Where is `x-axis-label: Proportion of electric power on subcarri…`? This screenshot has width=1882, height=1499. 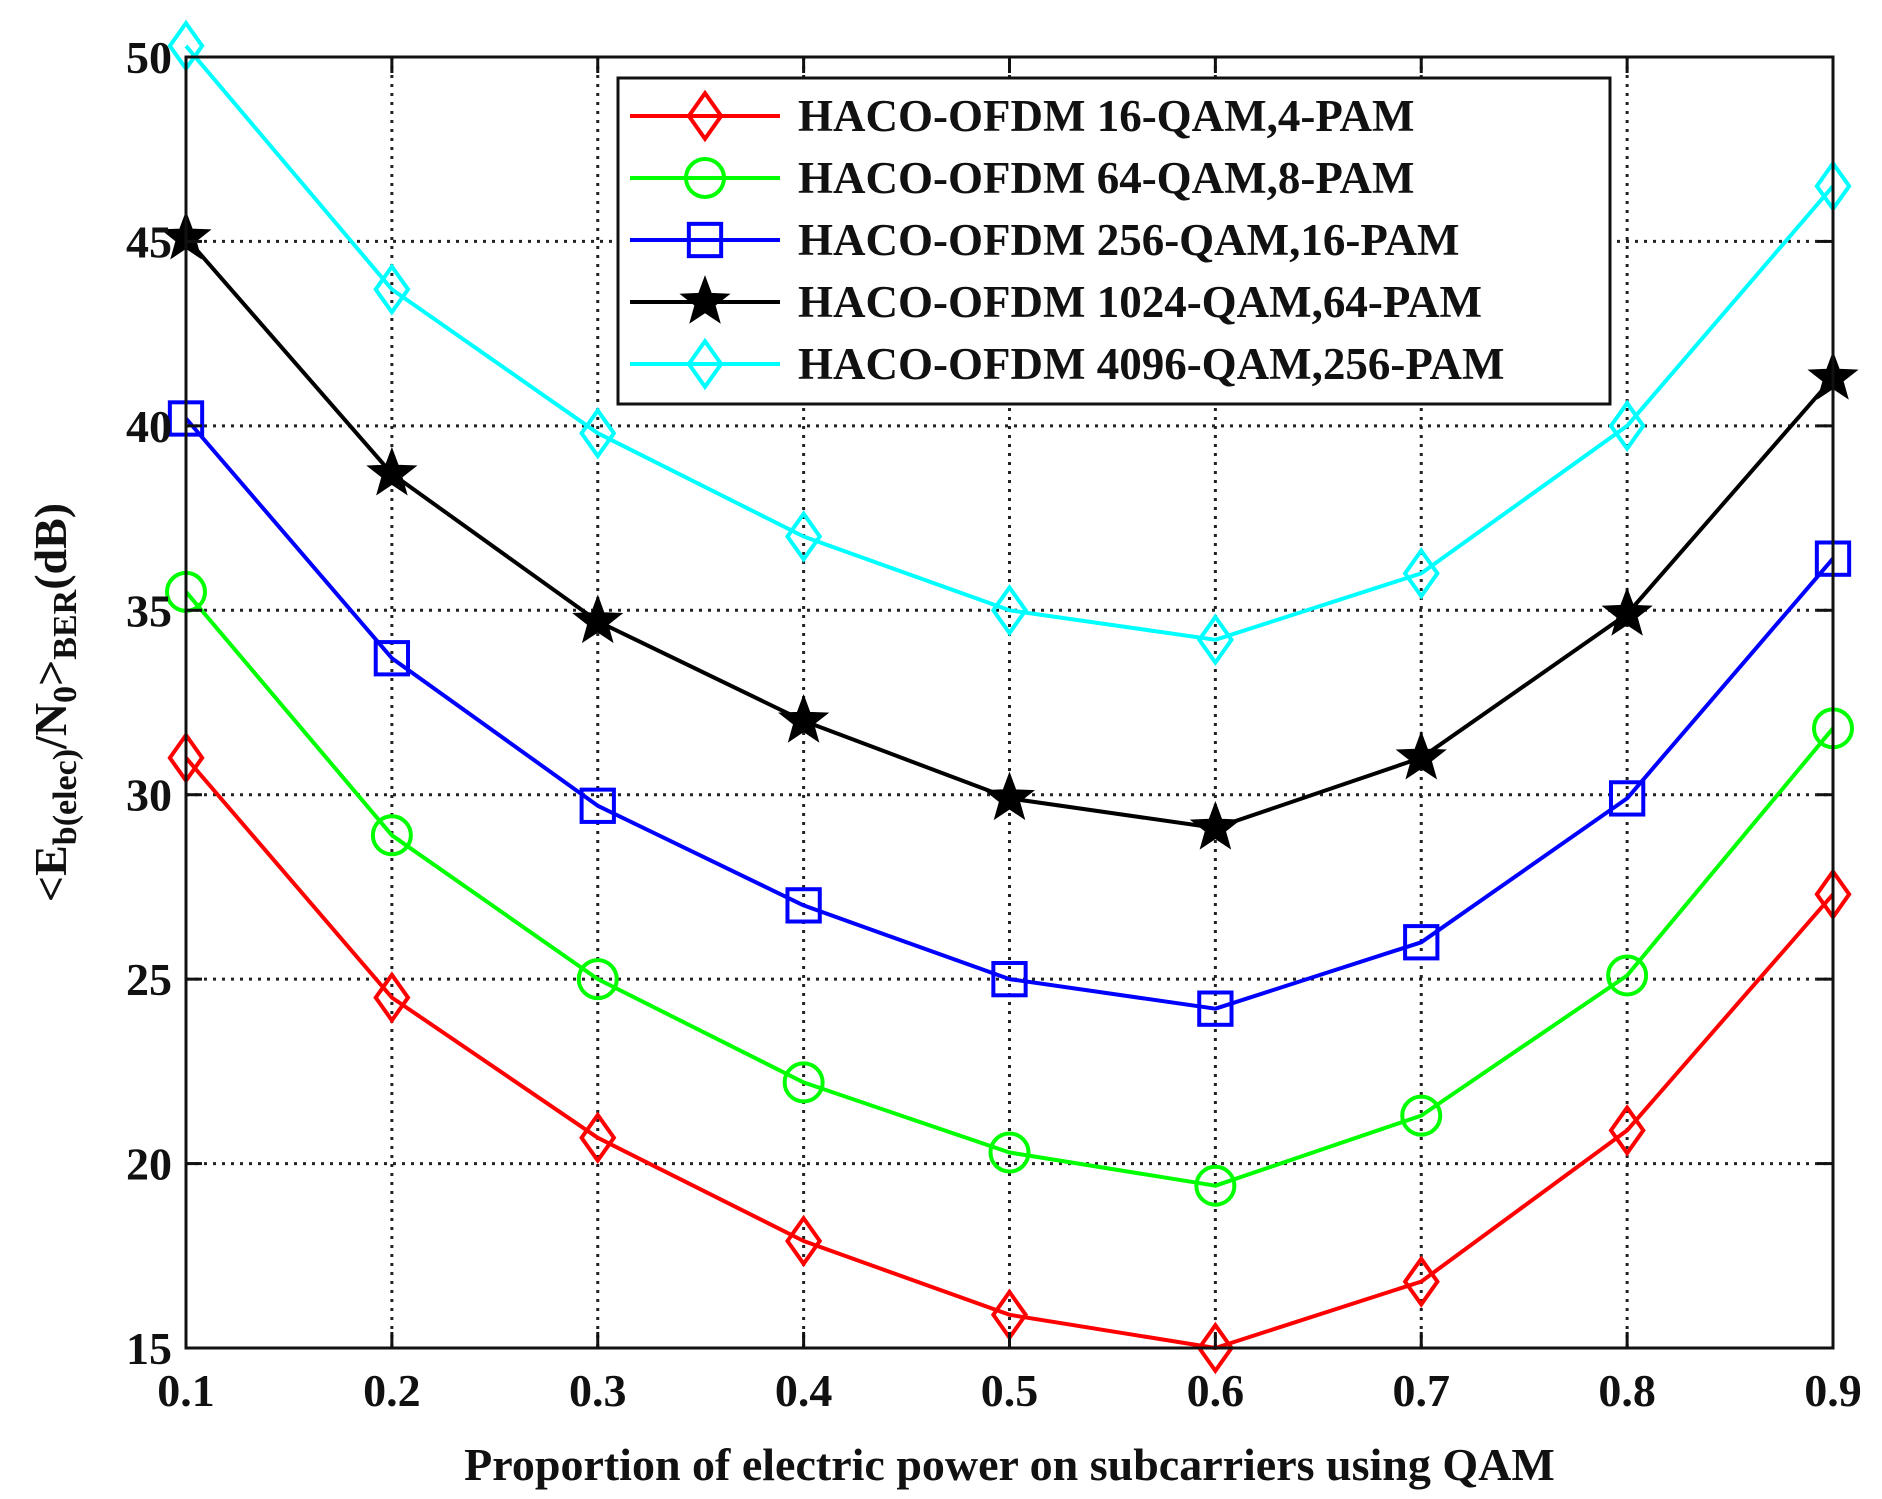
x-axis-label: Proportion of electric power on subcarri… is located at coordinates (1009, 1464).